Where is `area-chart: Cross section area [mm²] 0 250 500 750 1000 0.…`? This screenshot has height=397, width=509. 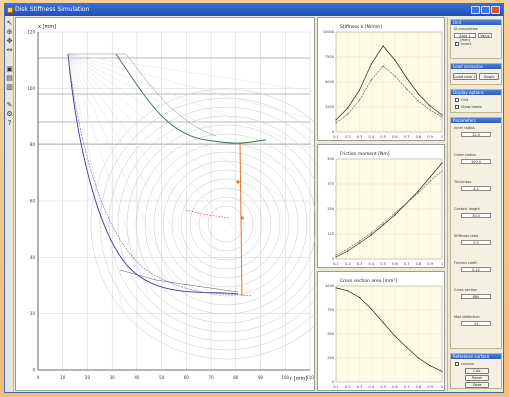
area-chart: Cross section area [mm²] 0 250 500 750 1000 0.… is located at coordinates (381, 331).